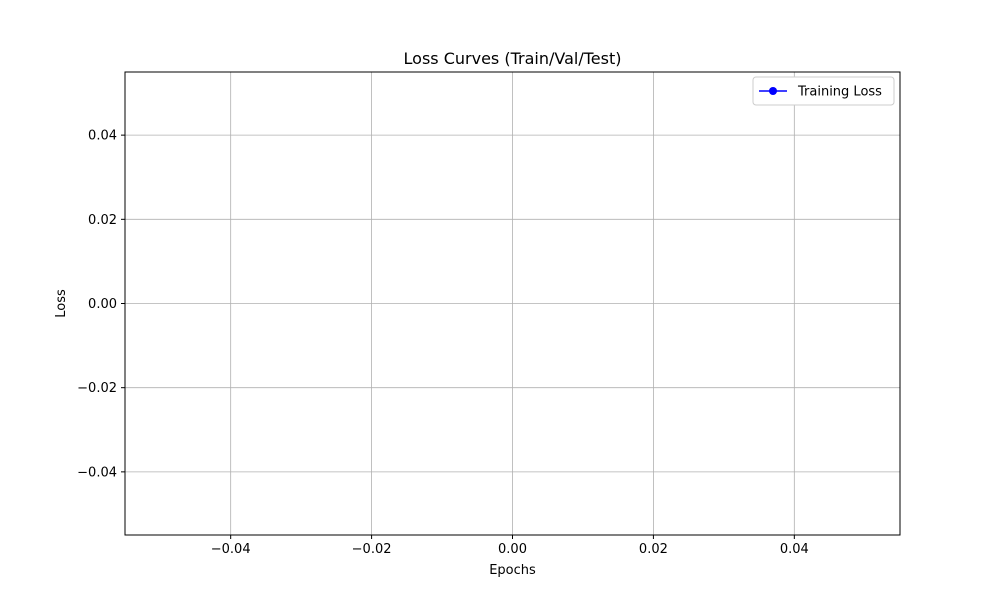 The image size is (1000, 600). What do you see at coordinates (794, 549) in the screenshot?
I see `x-tick-label: 0.04` at bounding box center [794, 549].